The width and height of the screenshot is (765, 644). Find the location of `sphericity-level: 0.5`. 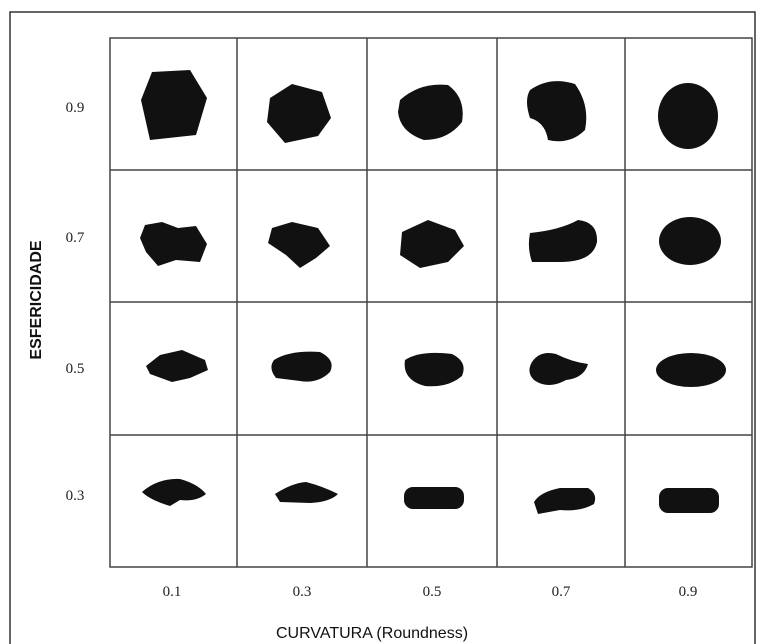

sphericity-level: 0.5 is located at coordinates (75, 369).